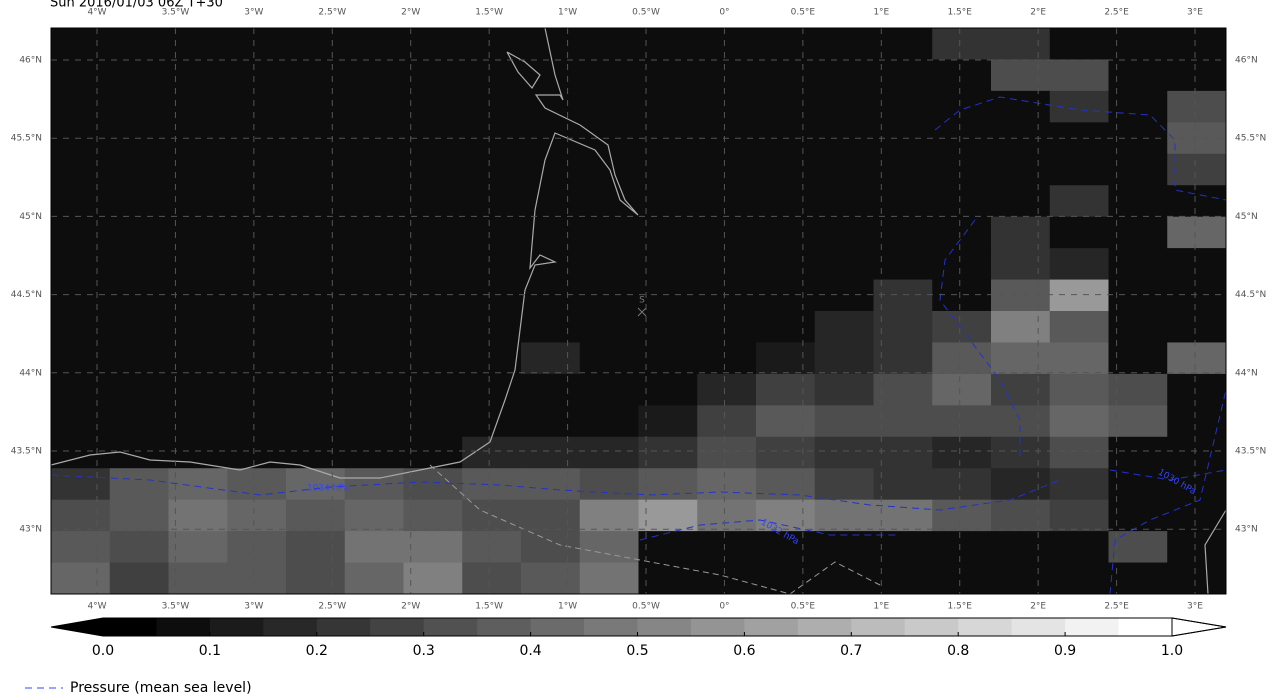  I want to click on colorbar-label: 0.7, so click(851, 651).